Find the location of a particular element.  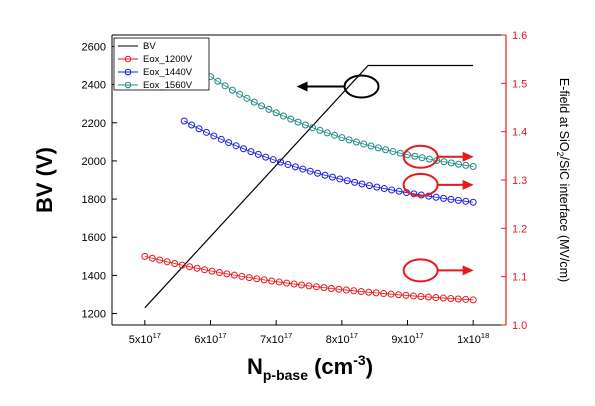

y-right-tick-label: 1.3 is located at coordinates (519, 181).